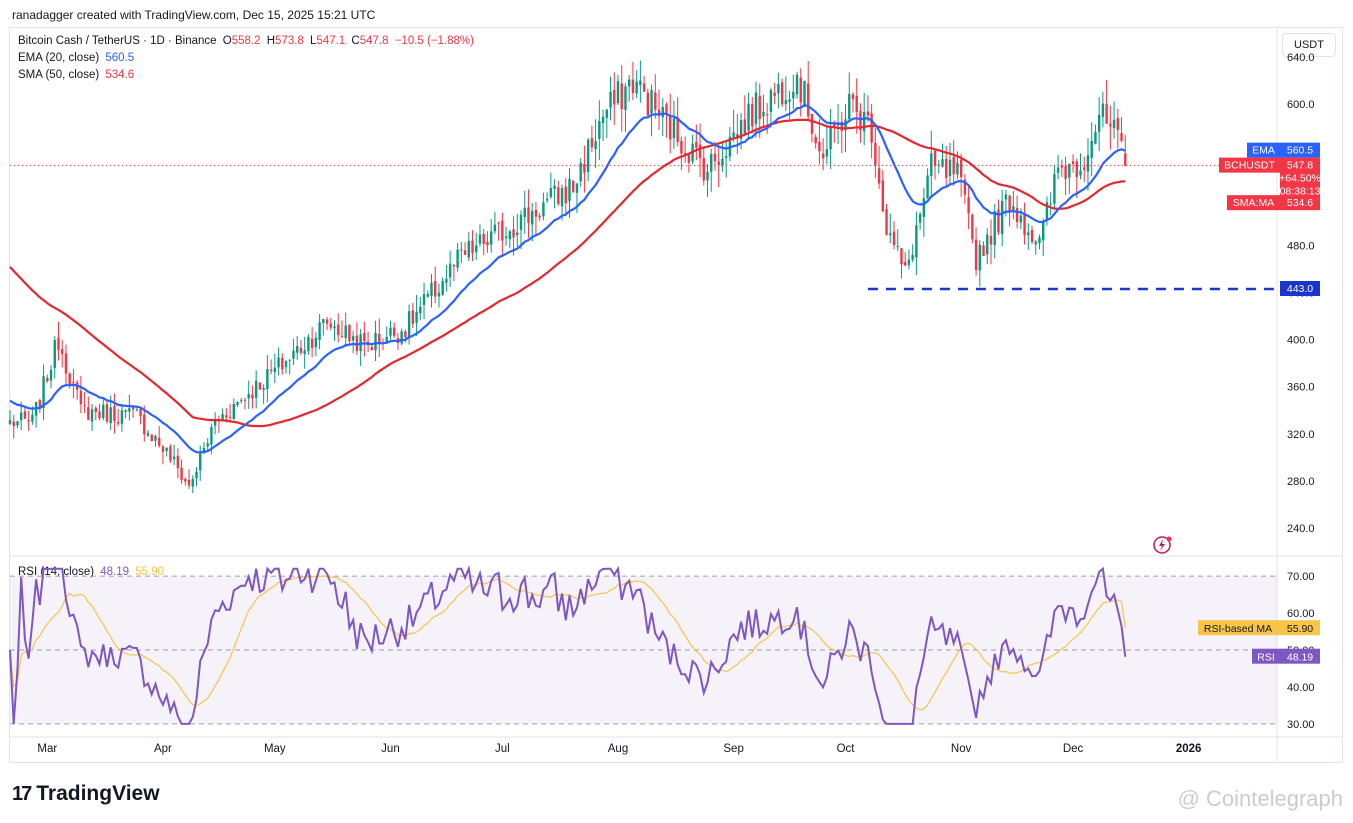  What do you see at coordinates (117, 41) in the screenshot?
I see `symbol-title: Bitcoin Cash / TetherUS · 1D · Binance` at bounding box center [117, 41].